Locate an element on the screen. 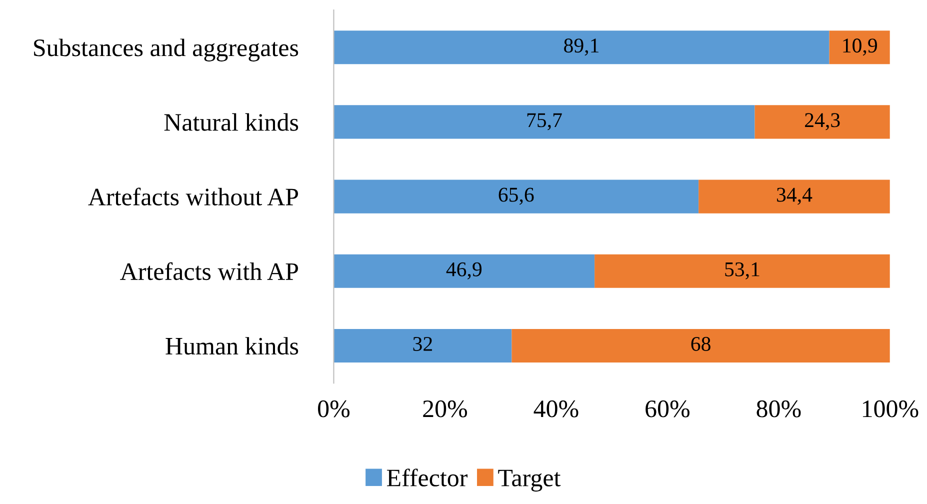 The width and height of the screenshot is (927, 504). x-tick-label: 40% is located at coordinates (556, 409).